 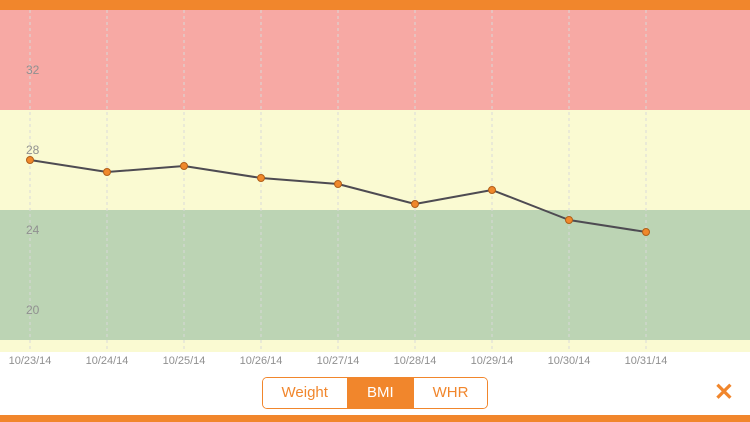 I want to click on close-icon: ✕, so click(x=723, y=392).